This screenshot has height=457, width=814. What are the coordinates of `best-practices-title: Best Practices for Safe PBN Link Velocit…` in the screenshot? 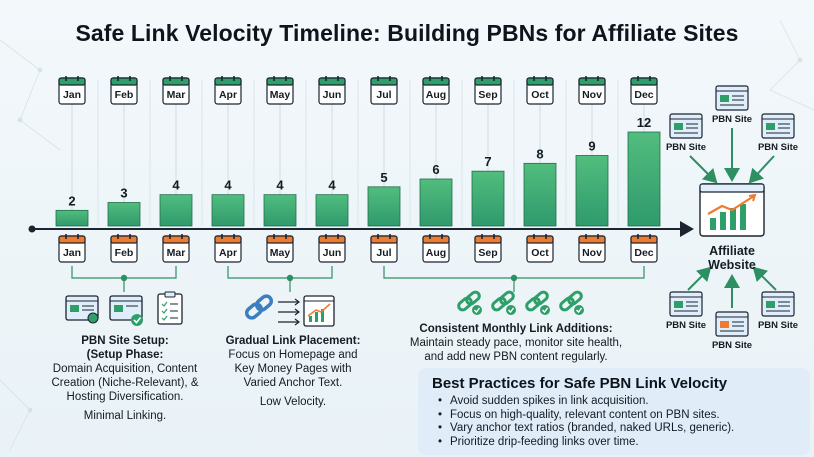 It's located at (580, 383).